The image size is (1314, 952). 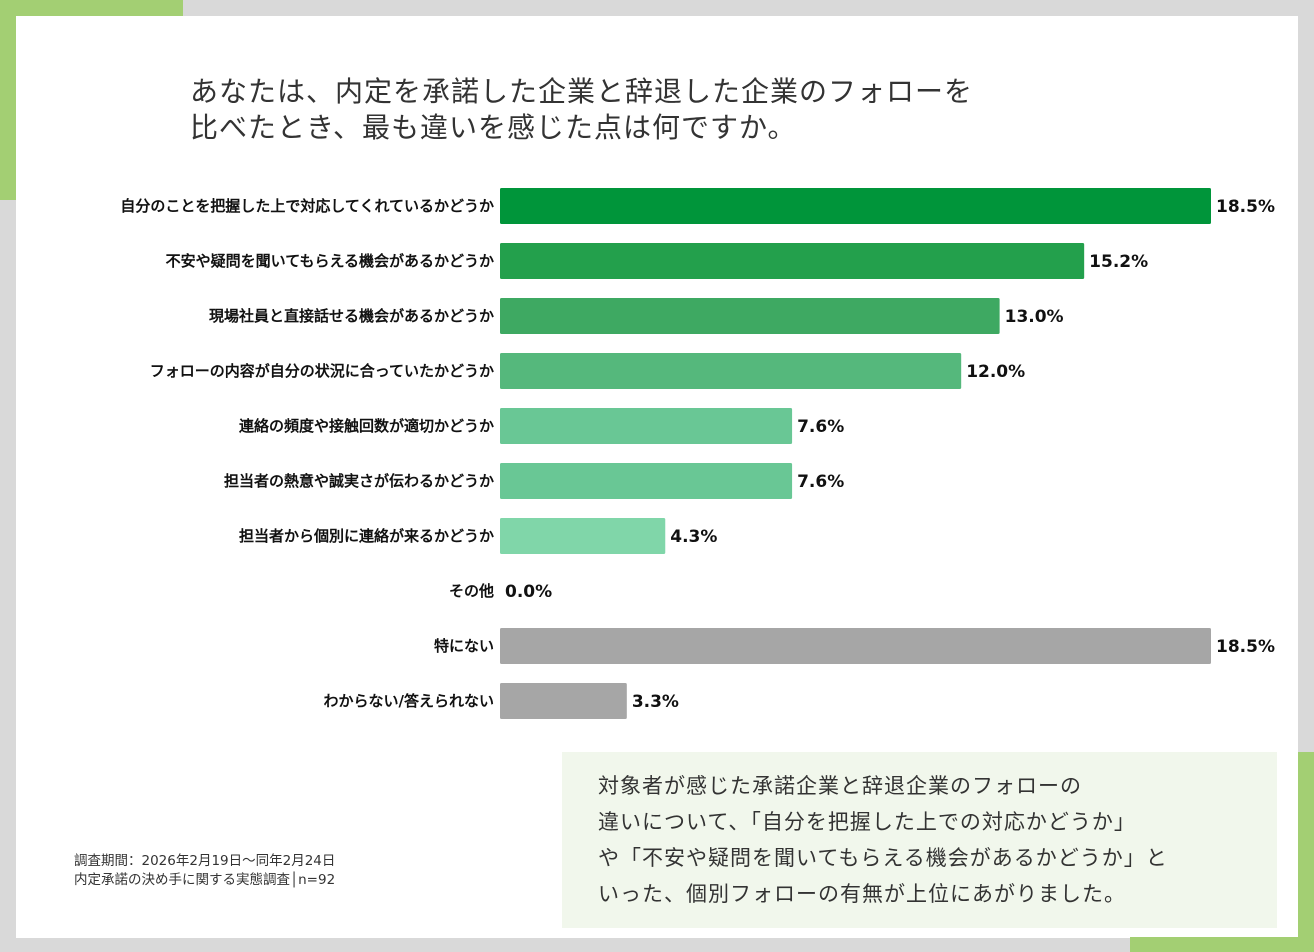 What do you see at coordinates (91, 8) in the screenshot?
I see `corner-decoration-top` at bounding box center [91, 8].